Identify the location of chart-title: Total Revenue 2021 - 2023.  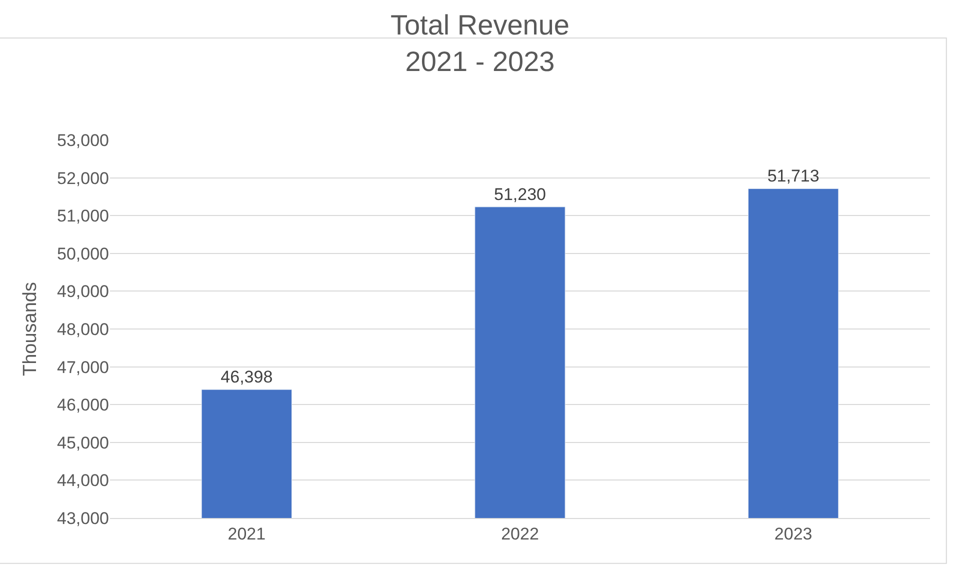
(480, 44).